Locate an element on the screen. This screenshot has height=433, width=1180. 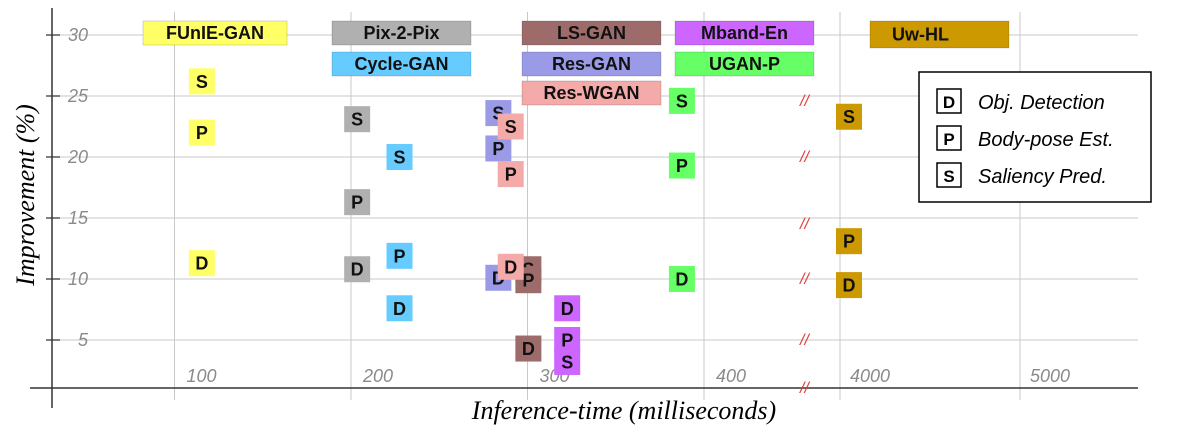
legend-key-letter: P is located at coordinates (948, 139).